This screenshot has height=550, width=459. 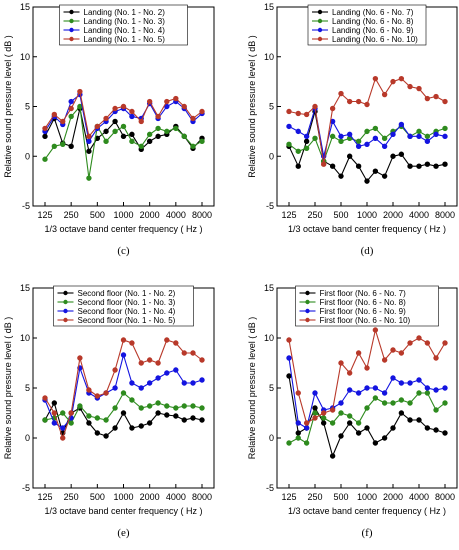 I want to click on y-tick-label: 15, so click(x=25, y=7).